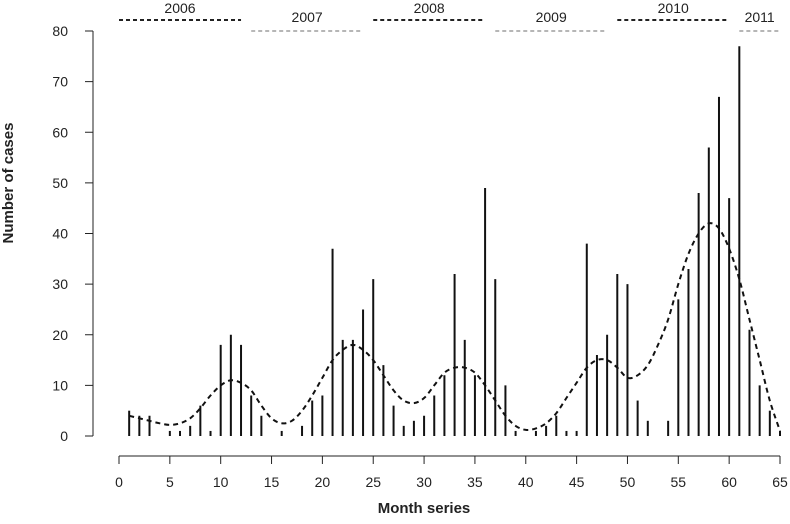 This screenshot has width=790, height=524. Describe the element at coordinates (760, 17) in the screenshot. I see `year-label: 2011` at that location.